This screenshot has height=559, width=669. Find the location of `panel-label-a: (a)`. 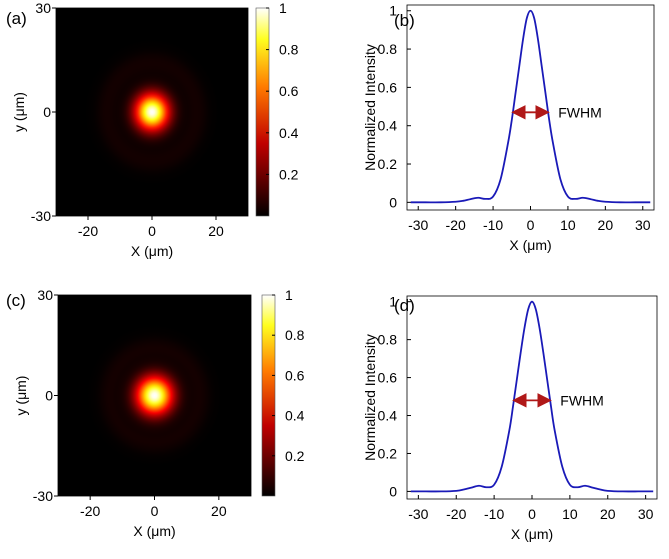

panel-label-a: (a) is located at coordinates (16, 18).